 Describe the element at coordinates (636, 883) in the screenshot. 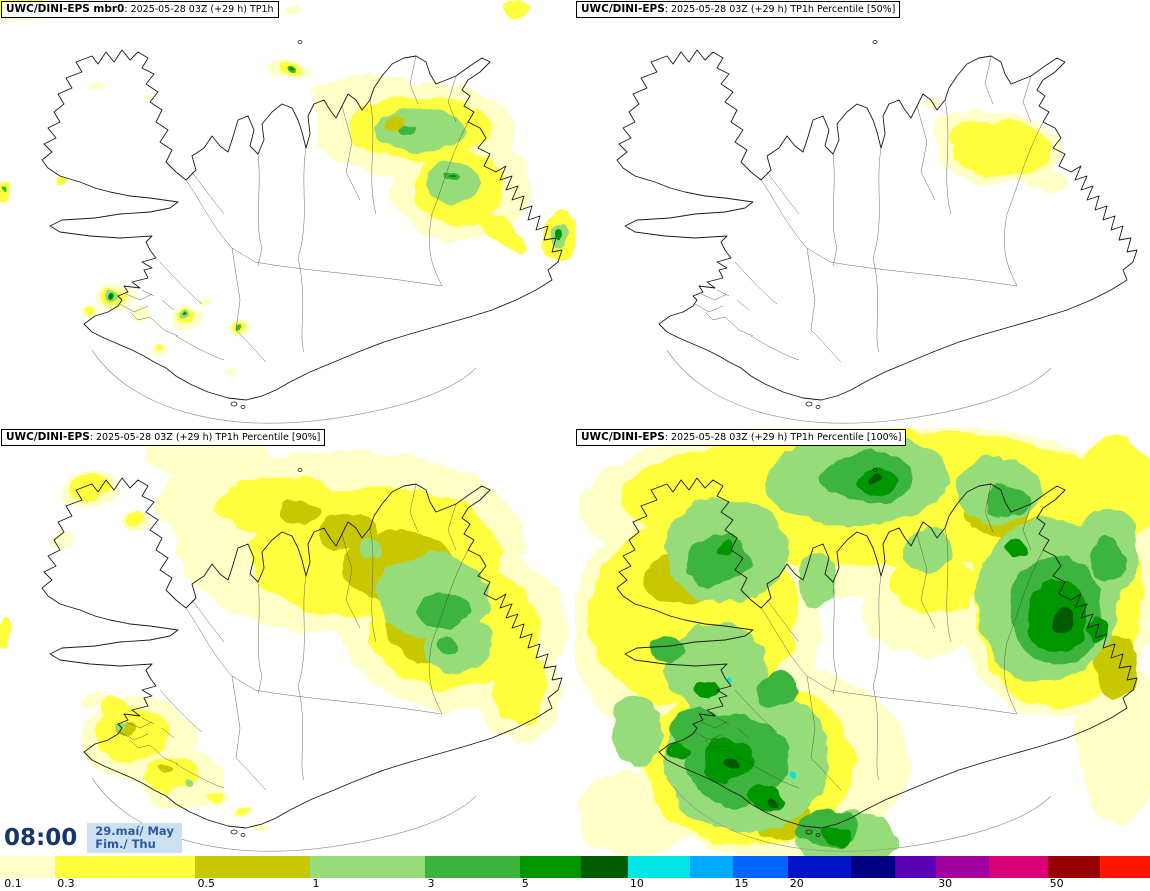

I see `colorbar-label: 10` at that location.